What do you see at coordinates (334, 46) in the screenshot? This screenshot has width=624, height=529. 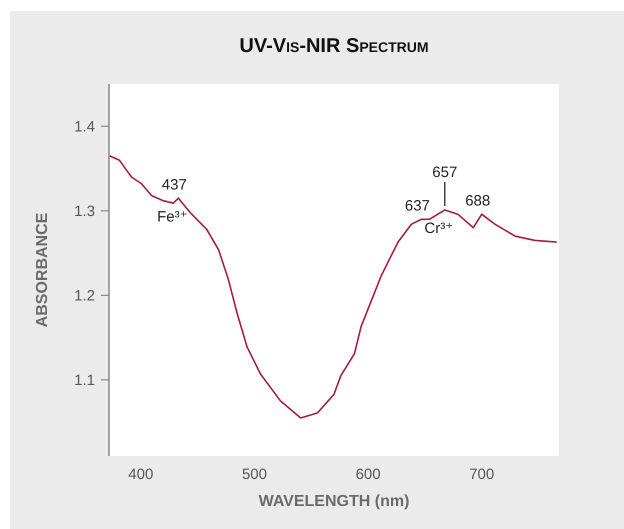 I see `chart-title: UV-Vis-NIR Spectrum` at bounding box center [334, 46].